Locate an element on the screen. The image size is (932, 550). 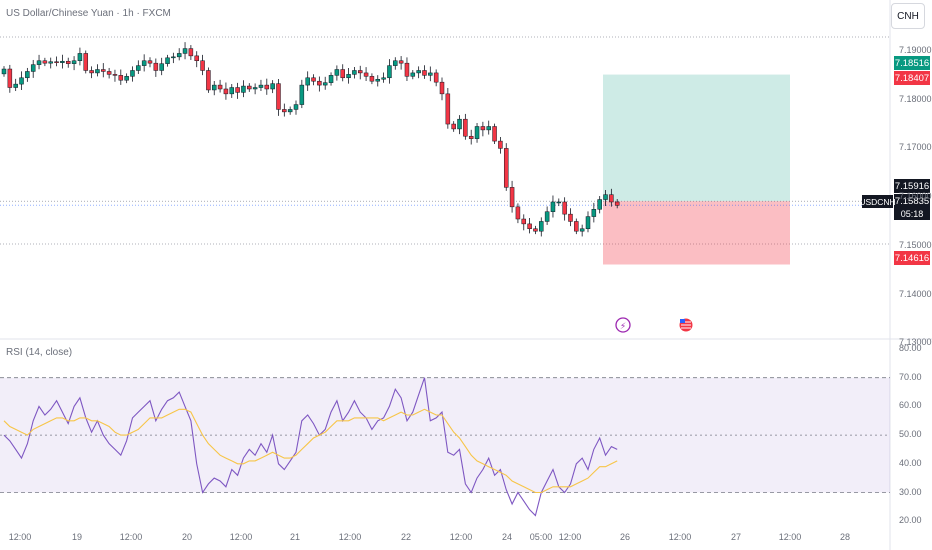
price-axis-label: 7.15000 is located at coordinates (915, 244).